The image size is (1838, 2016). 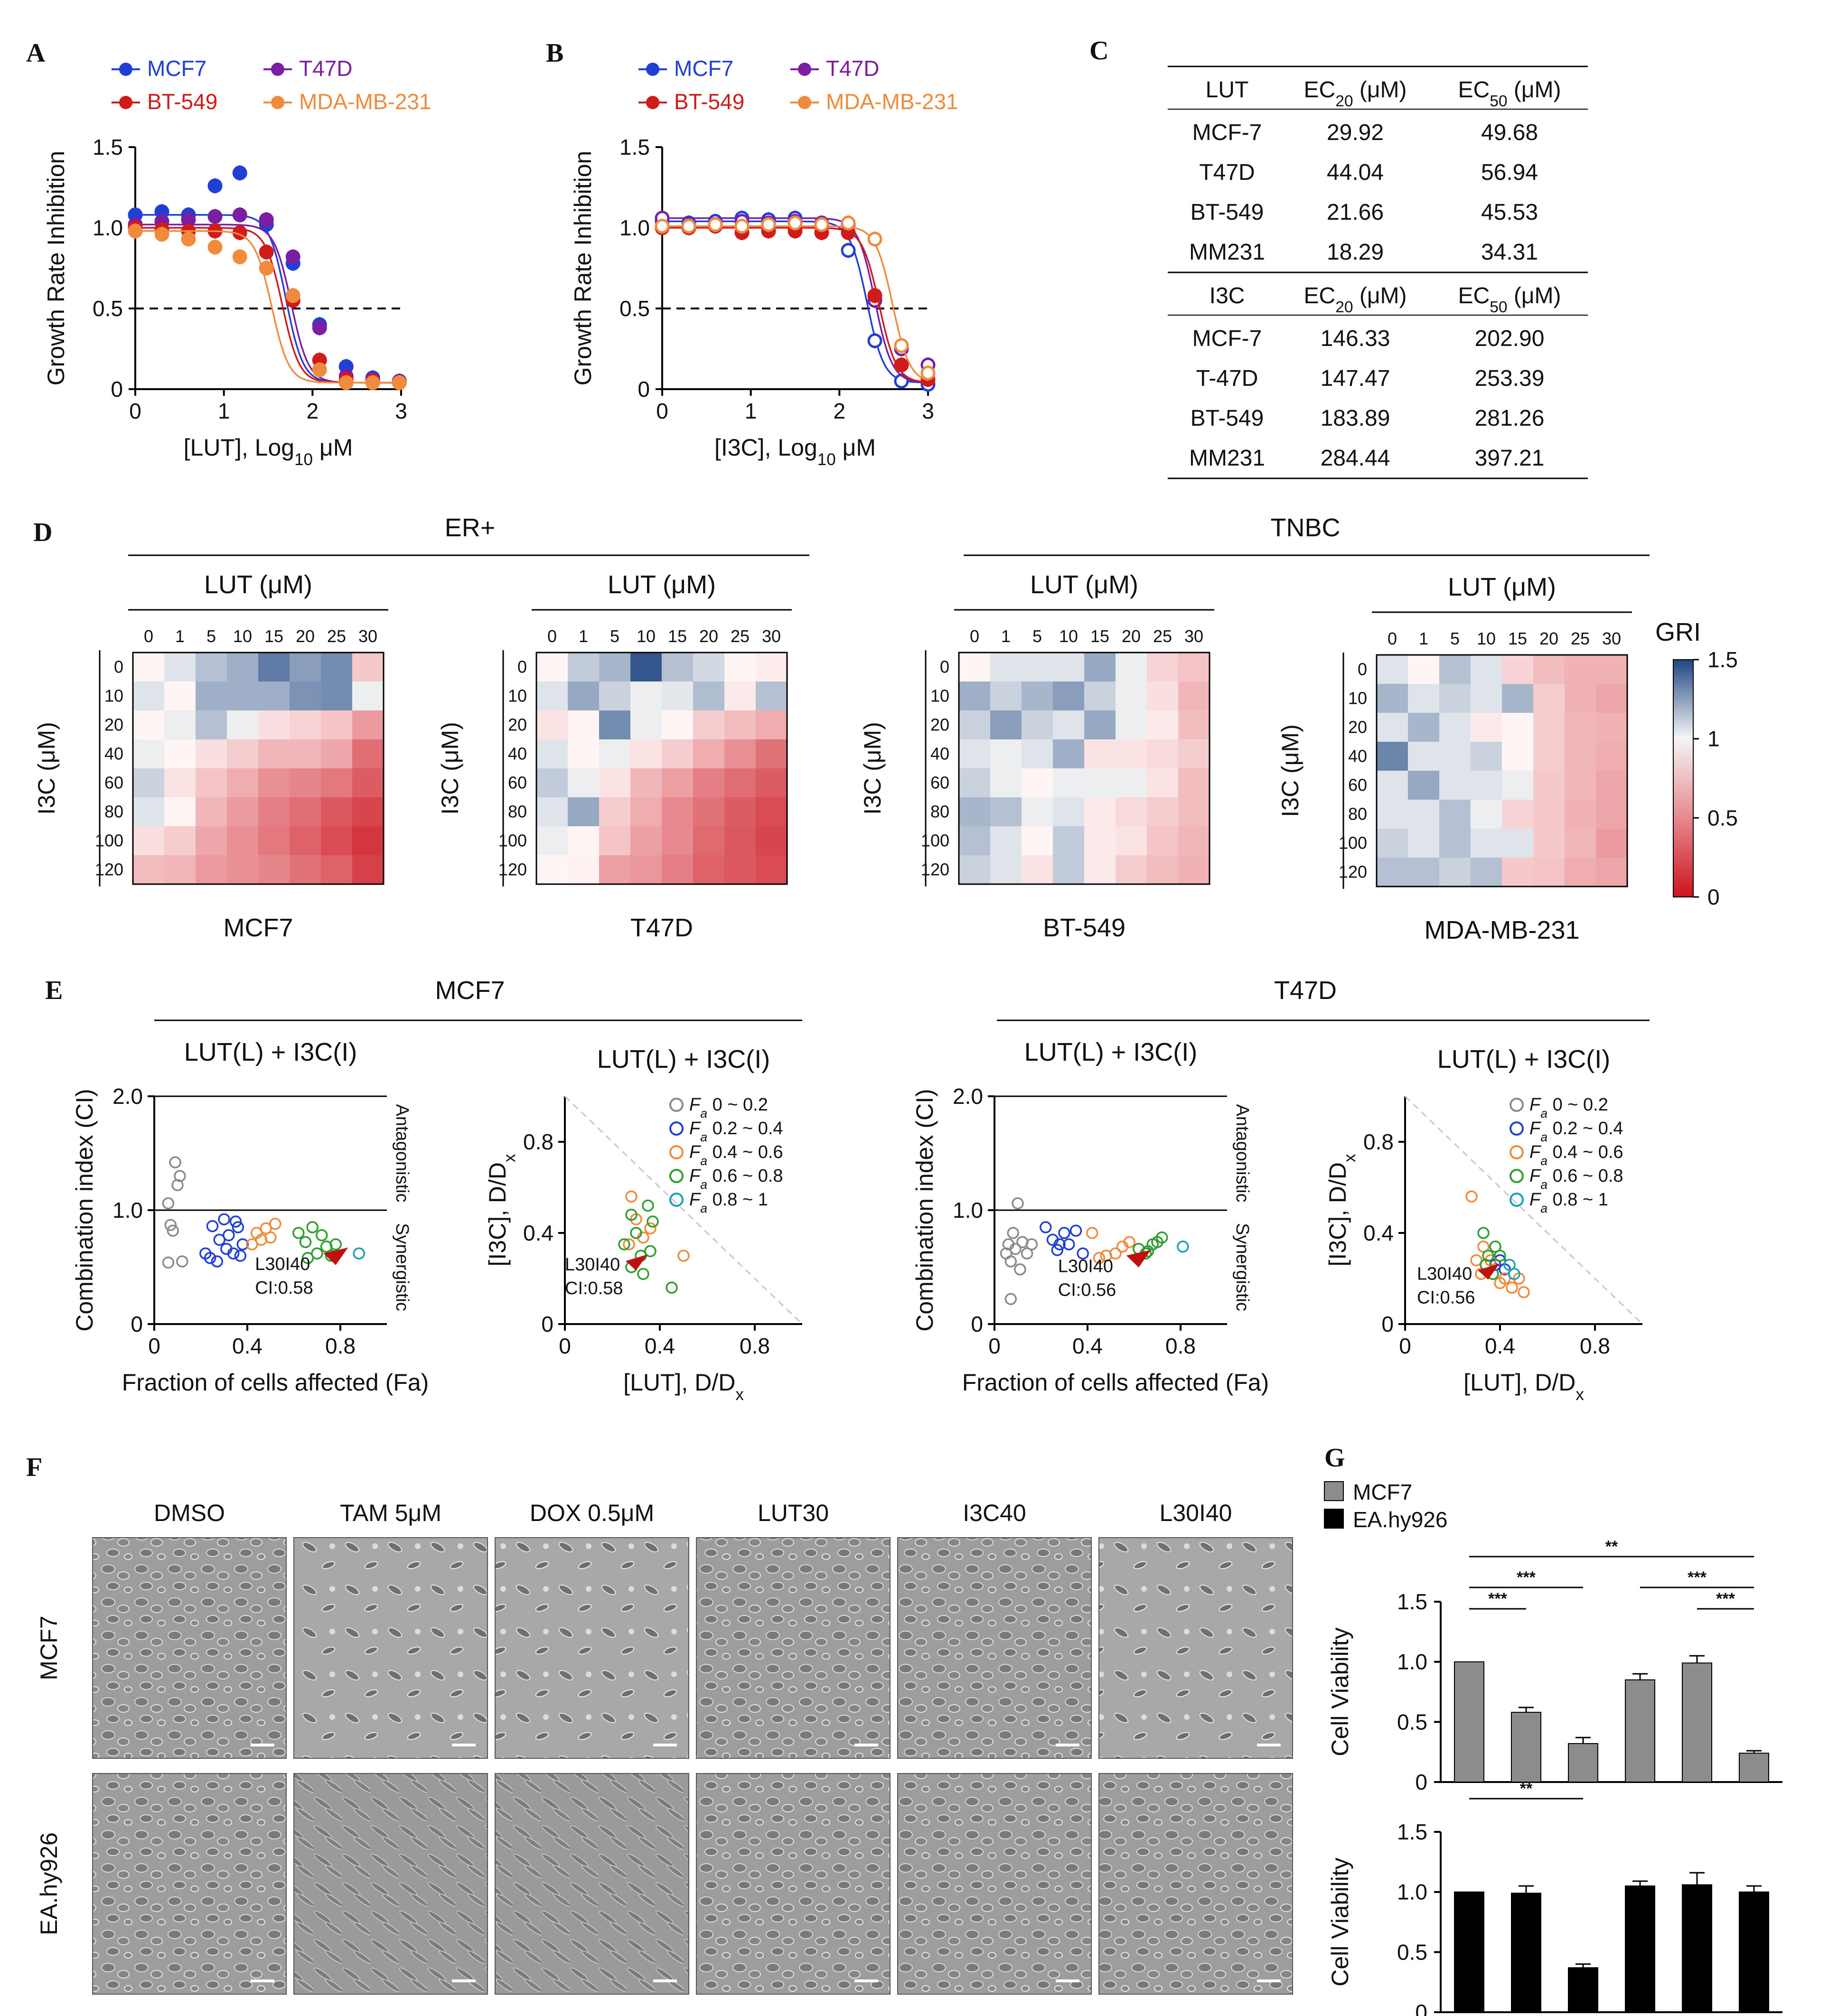 What do you see at coordinates (1421, 2008) in the screenshot?
I see `y-tick-label: 0` at bounding box center [1421, 2008].